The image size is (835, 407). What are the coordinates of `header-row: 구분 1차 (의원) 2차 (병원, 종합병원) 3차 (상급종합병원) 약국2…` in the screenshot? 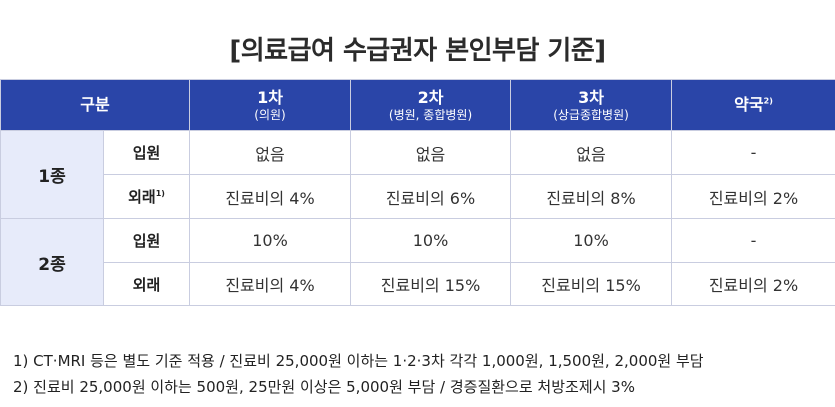 It's located at (417, 105).